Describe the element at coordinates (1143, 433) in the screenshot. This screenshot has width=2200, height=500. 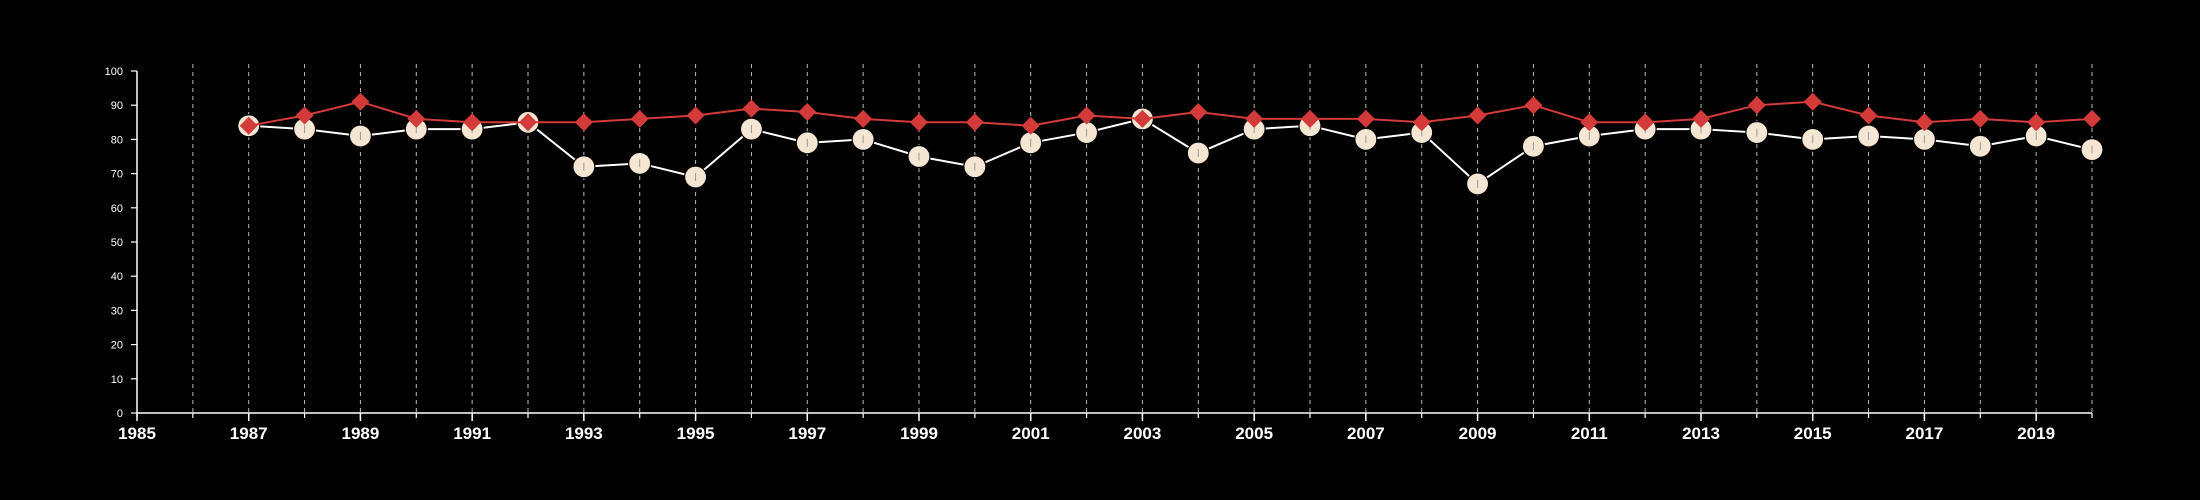
I see `x-tick-label-2003: 2003` at that location.